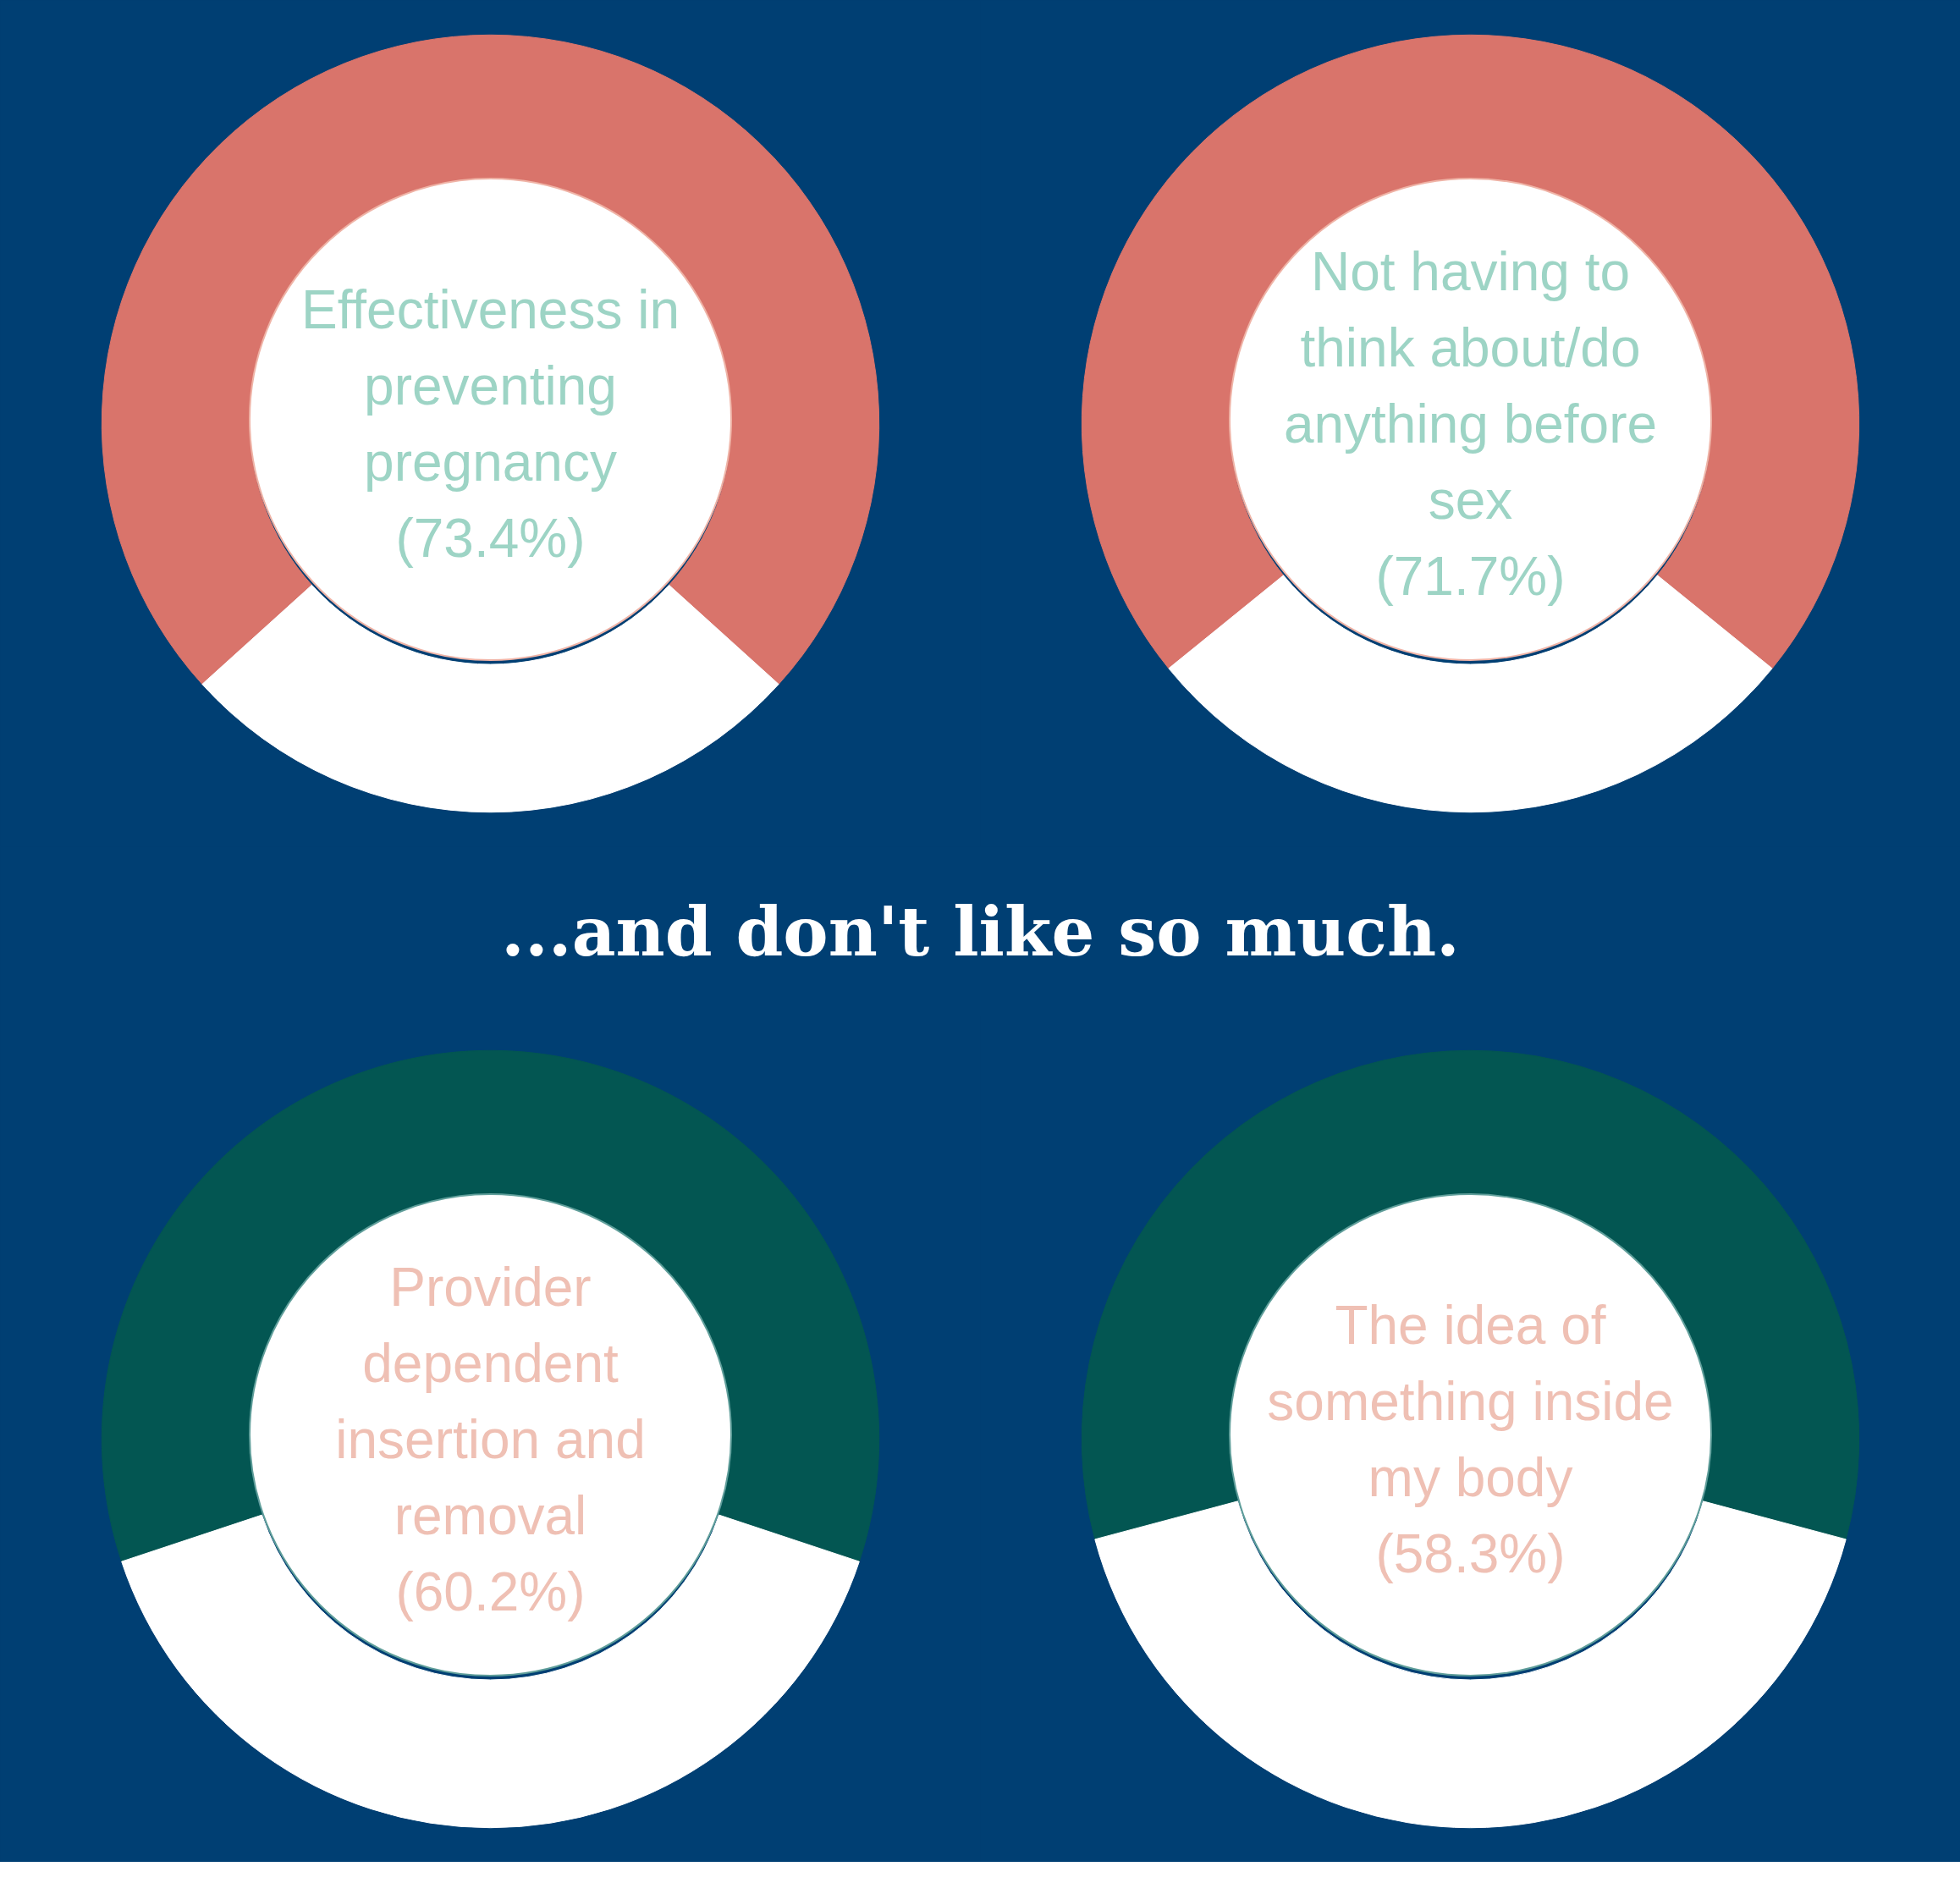  What do you see at coordinates (490, 538) in the screenshot?
I see `data-label: (73.4%)` at bounding box center [490, 538].